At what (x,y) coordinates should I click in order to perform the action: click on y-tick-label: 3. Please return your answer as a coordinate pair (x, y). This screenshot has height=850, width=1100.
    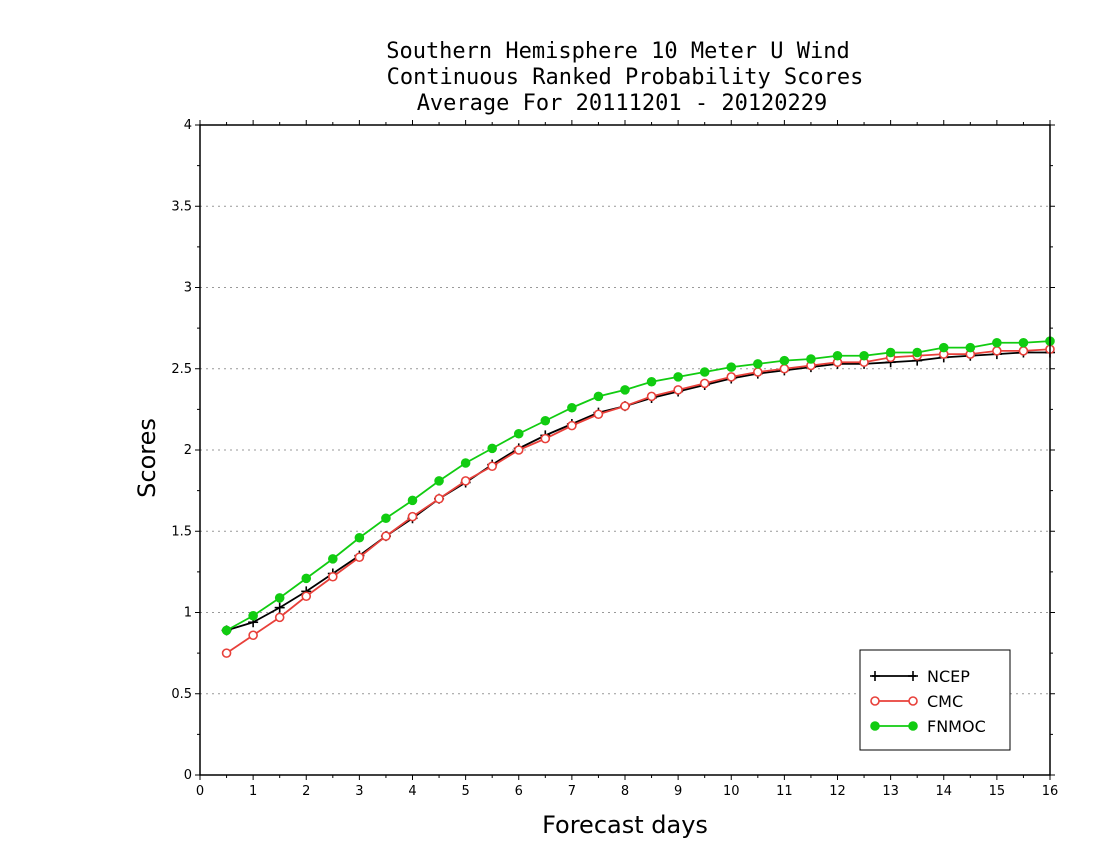
    Looking at the image, I should click on (188, 288).